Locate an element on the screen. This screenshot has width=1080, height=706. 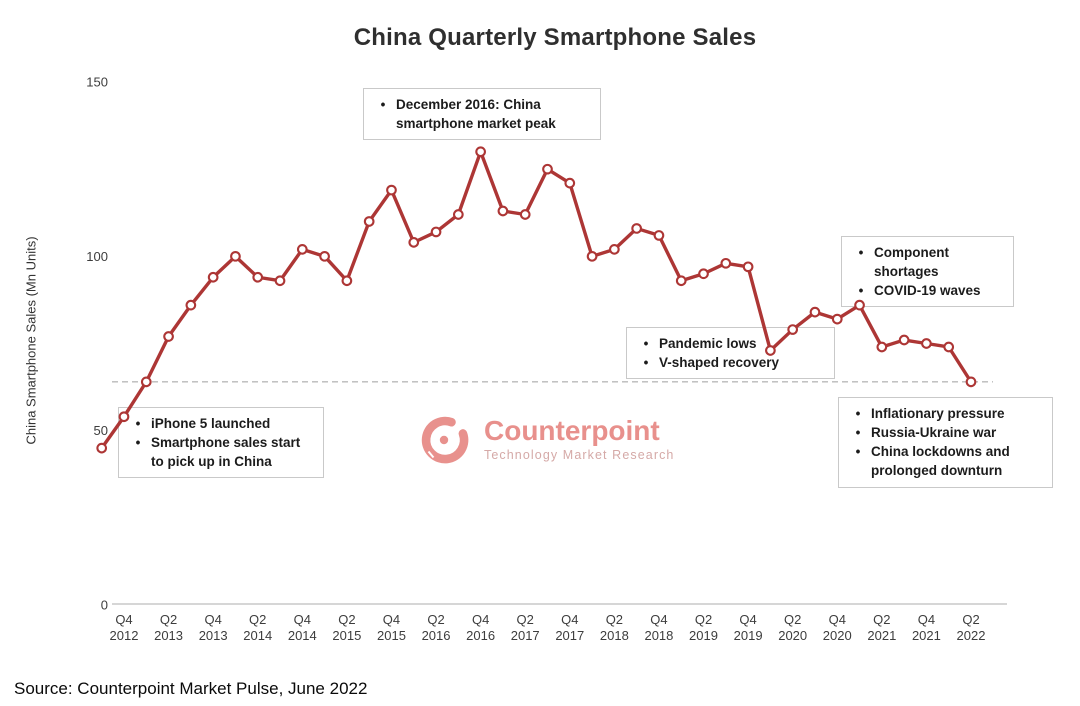
x-tick-label: Q4 2016 is located at coordinates (480, 627).